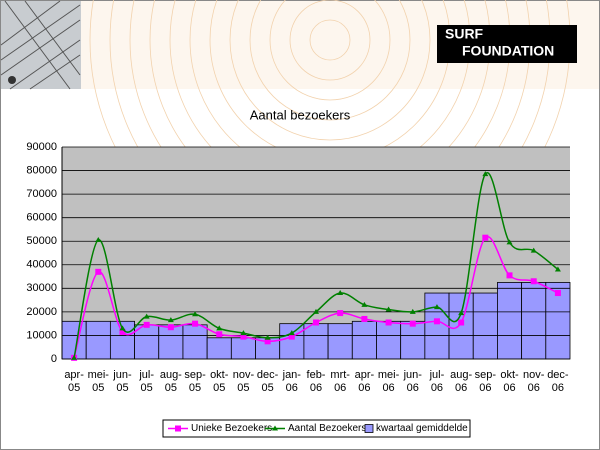  Describe the element at coordinates (464, 34) in the screenshot. I see `logo-line-1: SURF` at that location.